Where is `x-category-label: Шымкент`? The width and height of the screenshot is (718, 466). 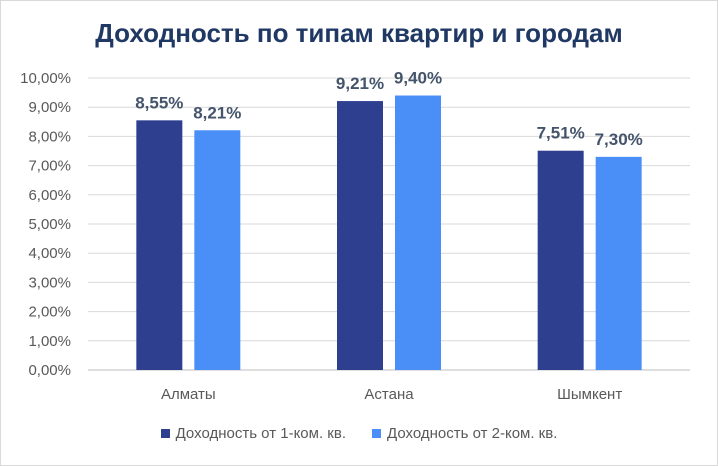
x-category-label: Шымкент is located at coordinates (589, 394).